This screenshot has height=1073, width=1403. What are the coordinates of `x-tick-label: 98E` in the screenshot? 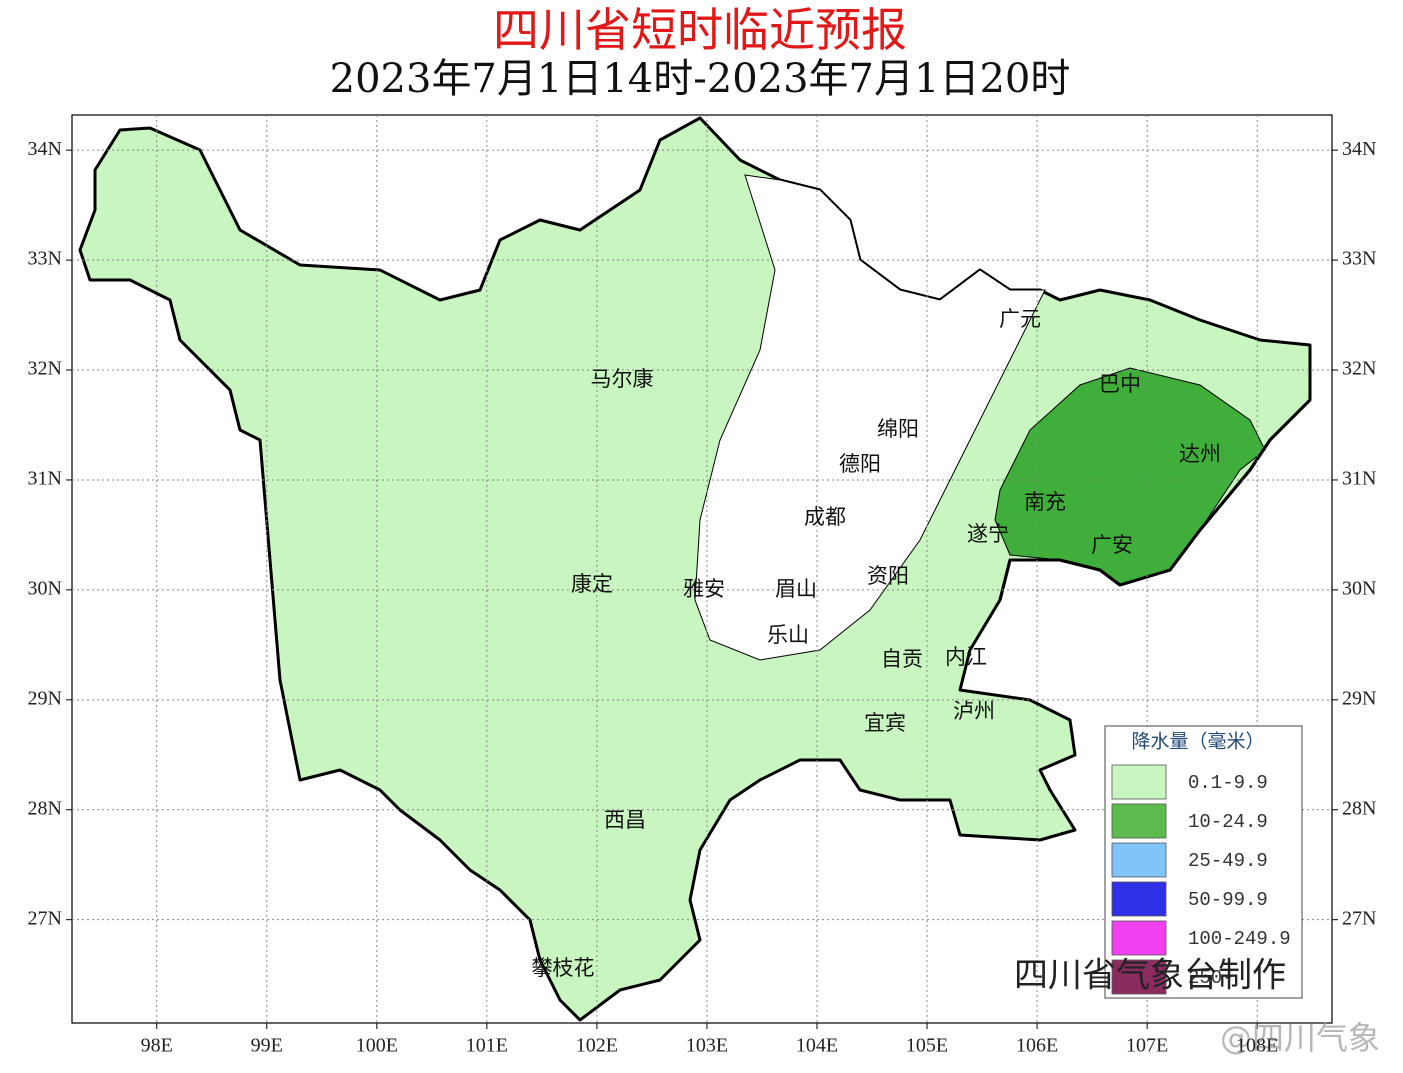 It's located at (157, 1046).